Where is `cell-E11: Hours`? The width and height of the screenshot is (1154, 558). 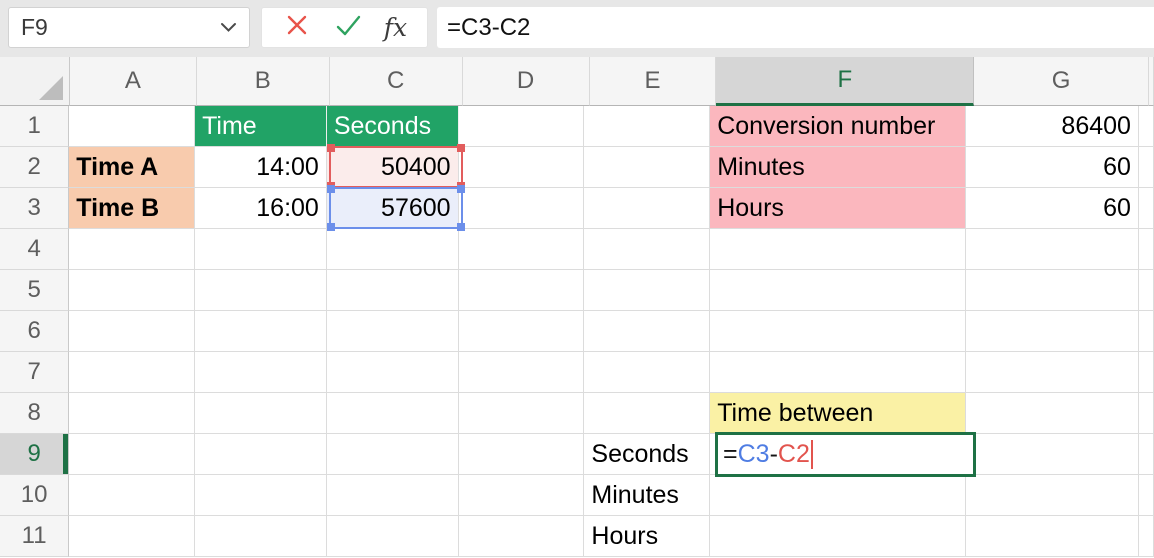 cell-E11: Hours is located at coordinates (647, 536).